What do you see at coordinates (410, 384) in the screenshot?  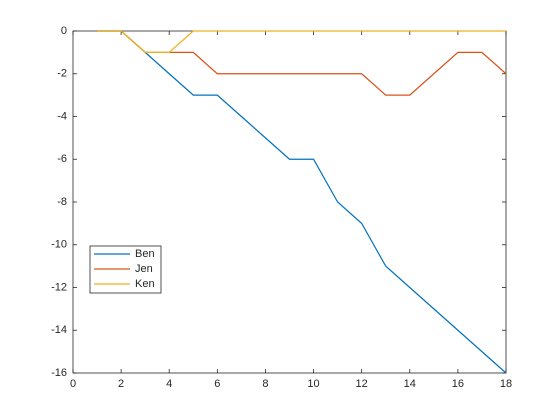 I see `x-tick-label: 14` at bounding box center [410, 384].